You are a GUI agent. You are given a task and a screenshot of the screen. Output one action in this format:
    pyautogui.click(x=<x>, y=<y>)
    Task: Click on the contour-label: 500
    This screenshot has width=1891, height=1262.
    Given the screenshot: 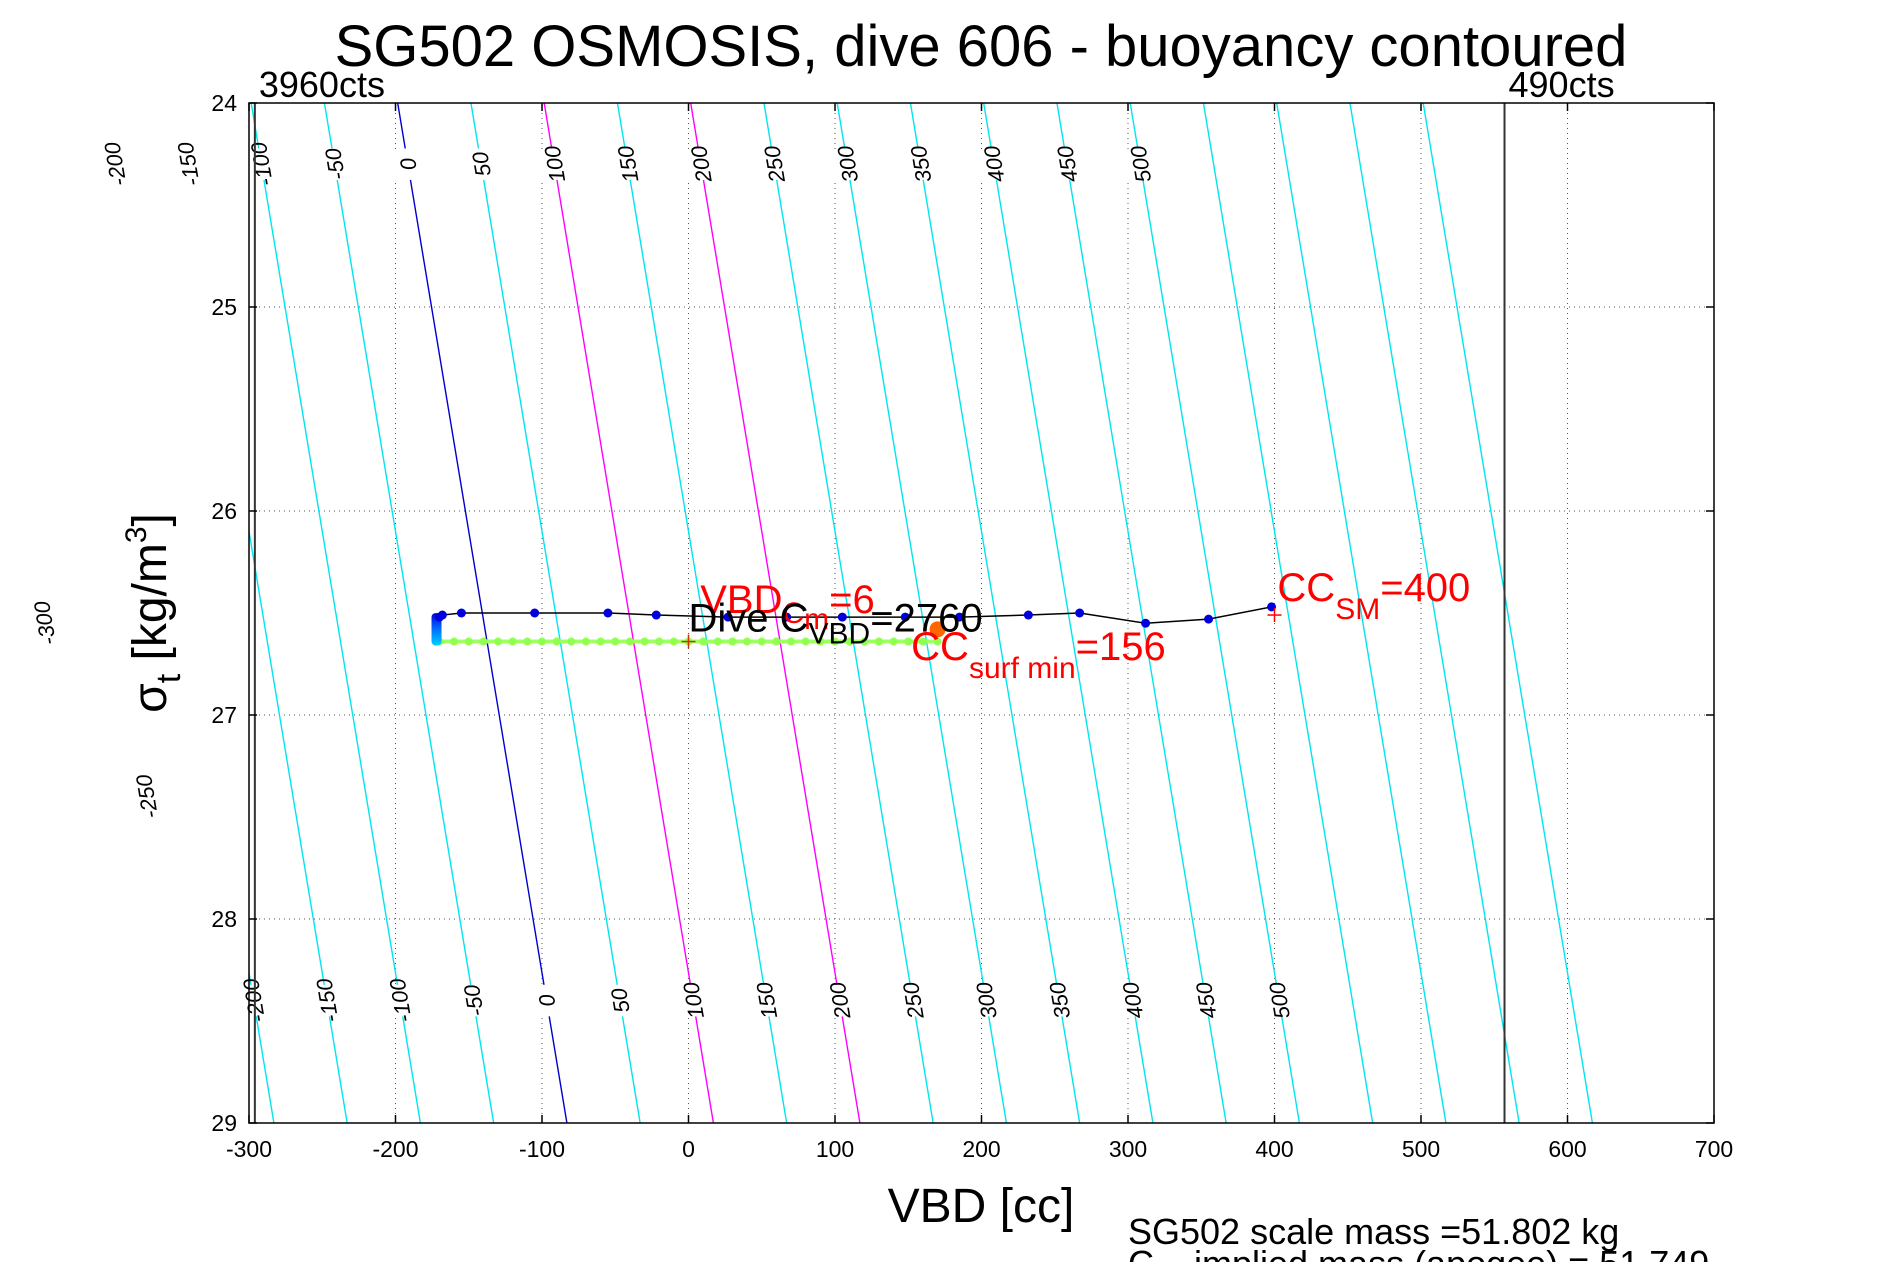 What is the action you would take?
    pyautogui.click(x=1140, y=163)
    